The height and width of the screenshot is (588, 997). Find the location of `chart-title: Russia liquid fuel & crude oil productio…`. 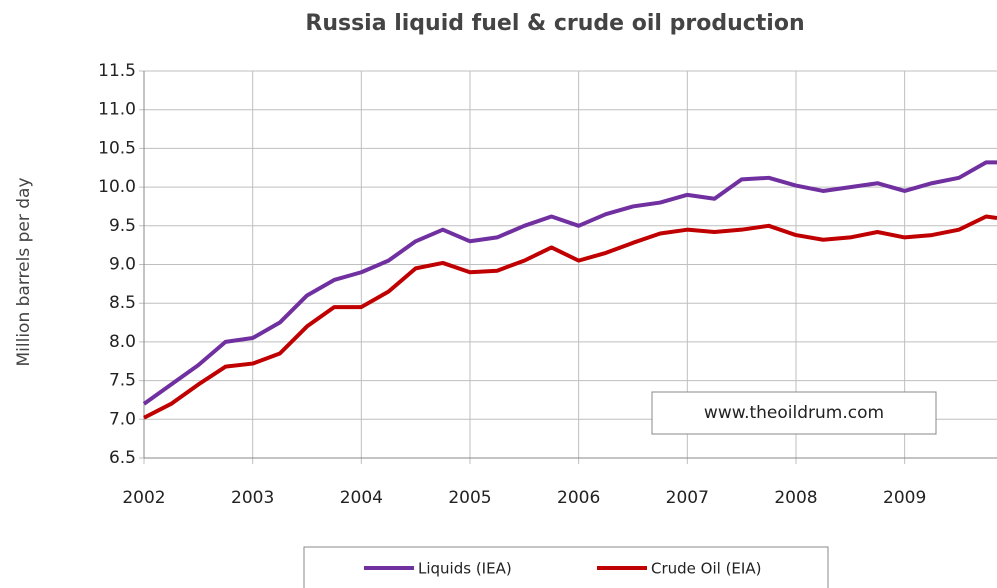

chart-title: Russia liquid fuel & crude oil productio… is located at coordinates (554, 23).